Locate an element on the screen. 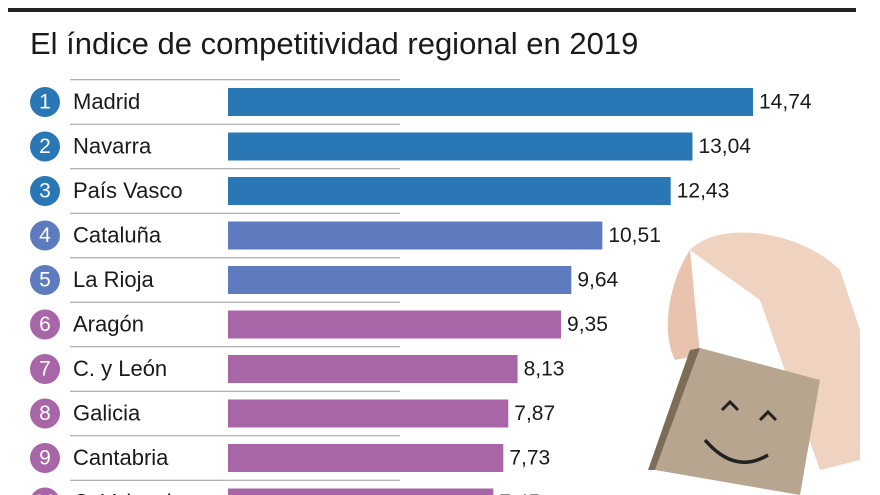 The image size is (880, 495). finger is located at coordinates (775, 351).